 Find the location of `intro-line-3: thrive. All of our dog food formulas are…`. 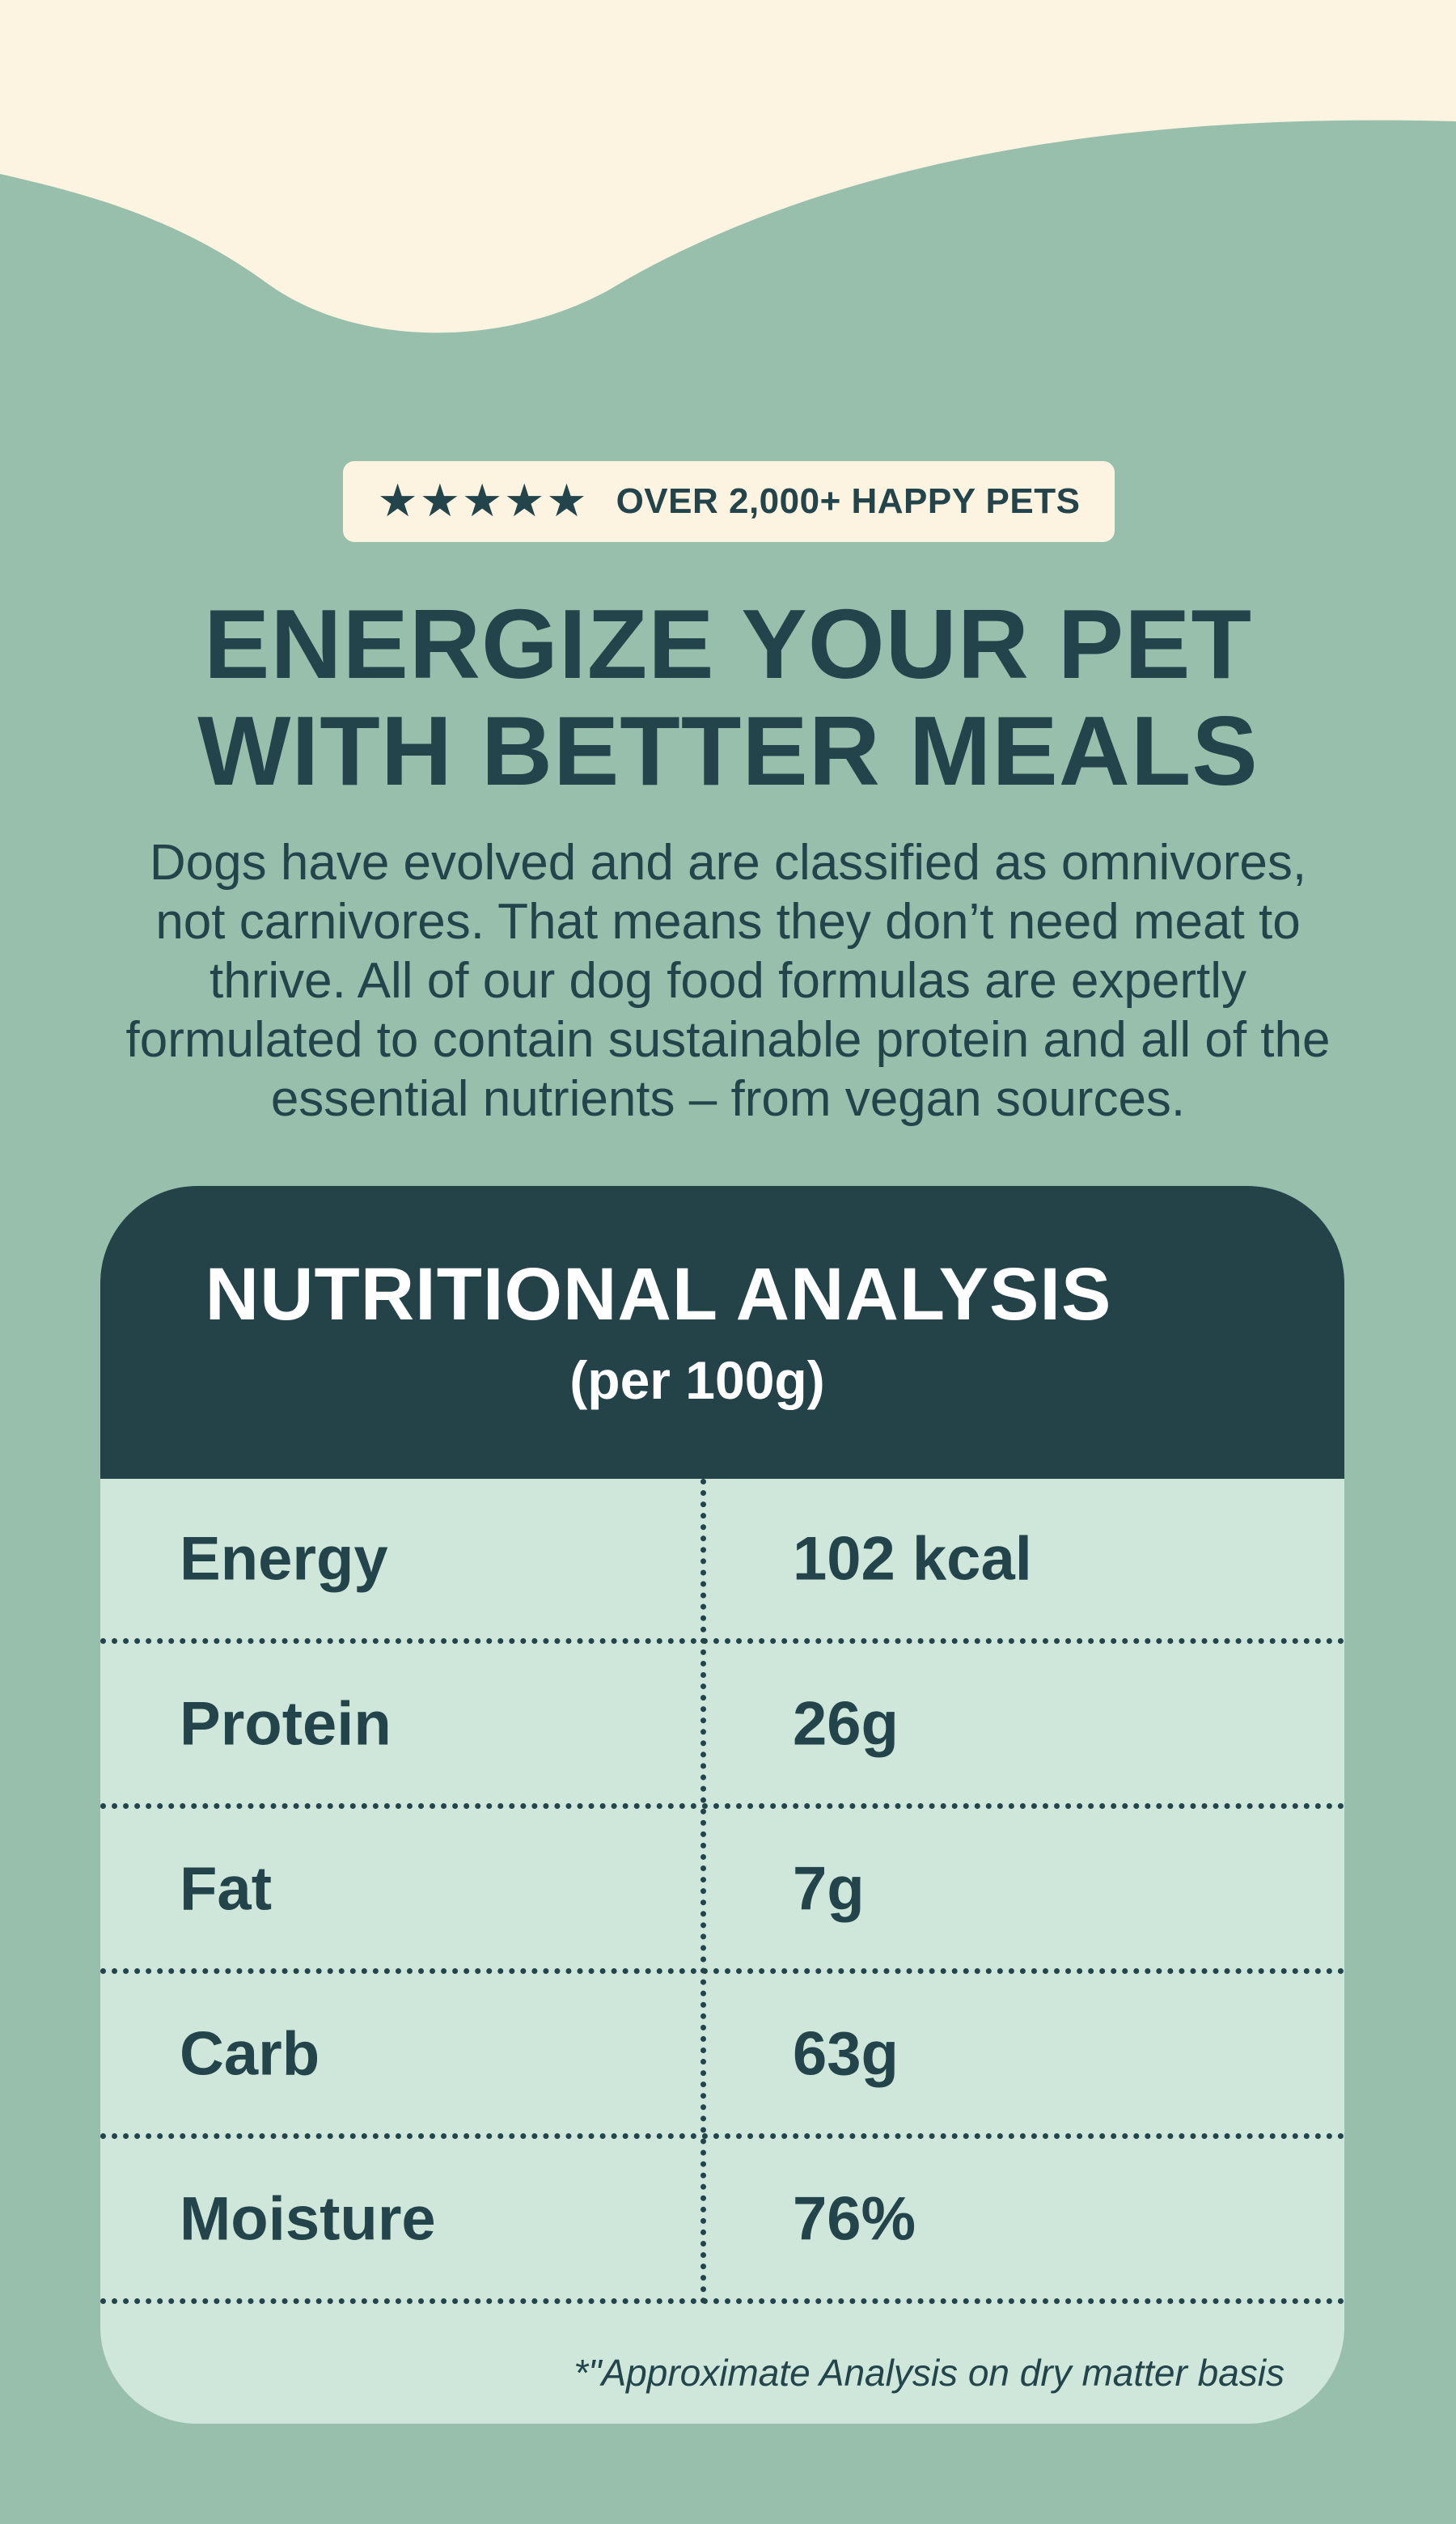

intro-line-3: thrive. All of our dog food formulas are… is located at coordinates (728, 981).